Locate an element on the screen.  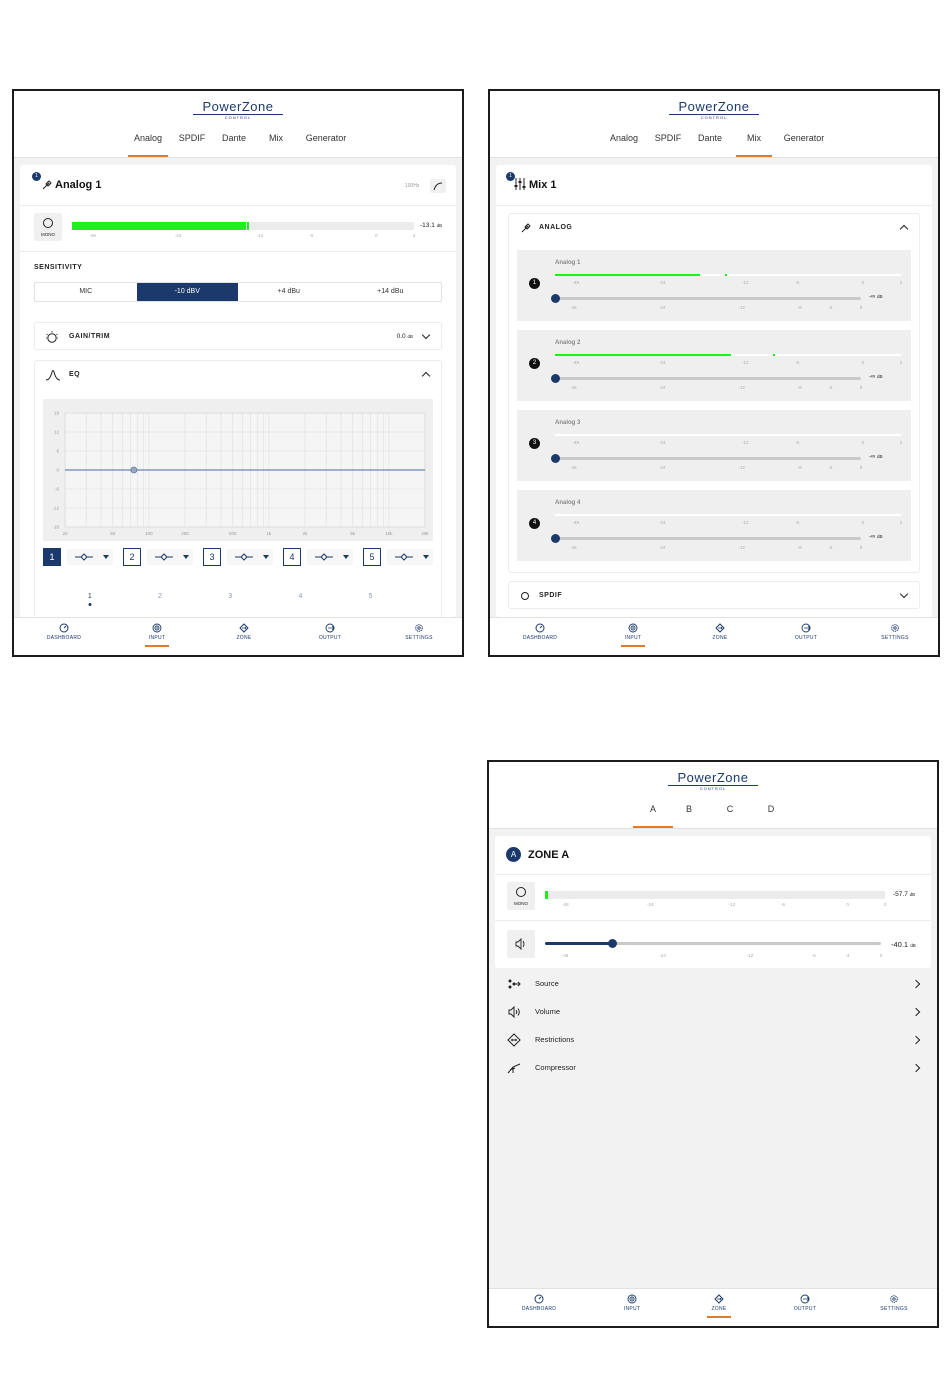
eq-x-tick: 5k is located at coordinates (353, 533).